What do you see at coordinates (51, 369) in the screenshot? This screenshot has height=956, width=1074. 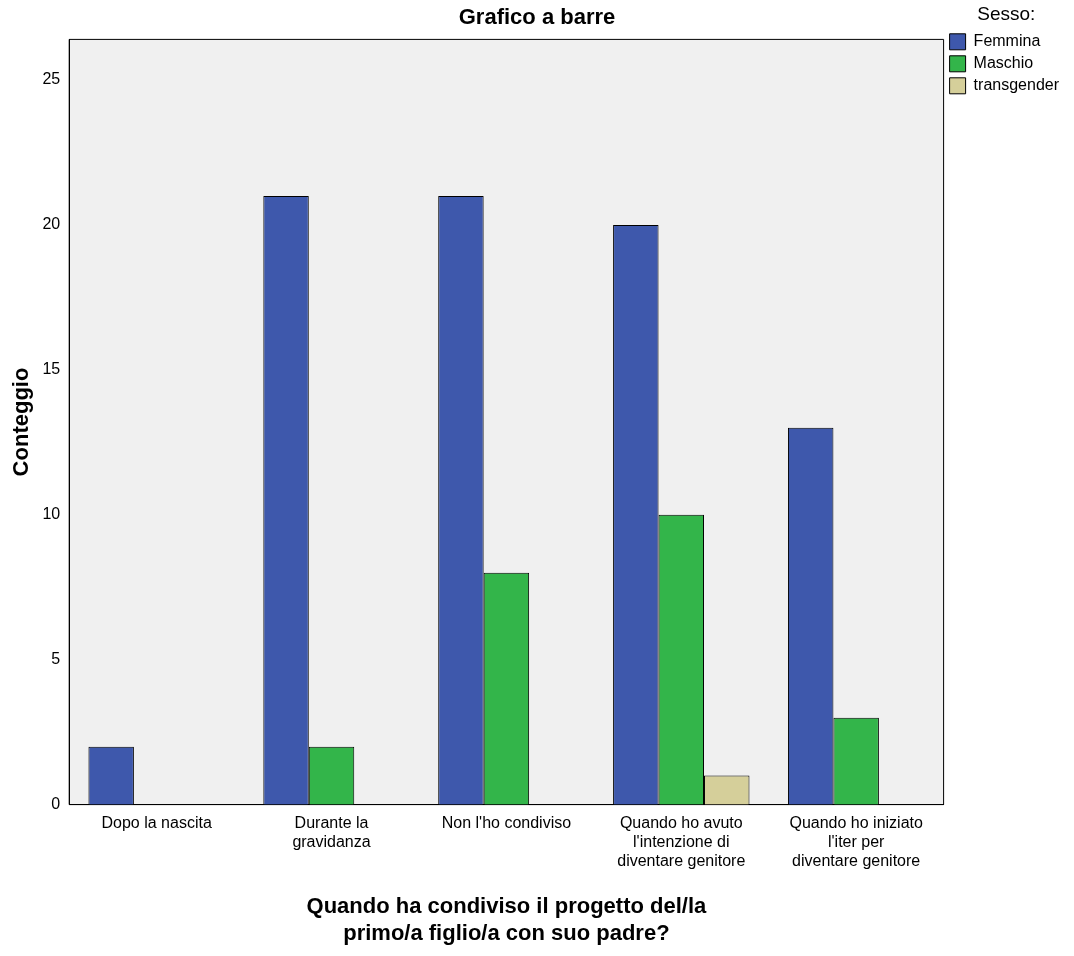 I see `y-tick-label: 15` at bounding box center [51, 369].